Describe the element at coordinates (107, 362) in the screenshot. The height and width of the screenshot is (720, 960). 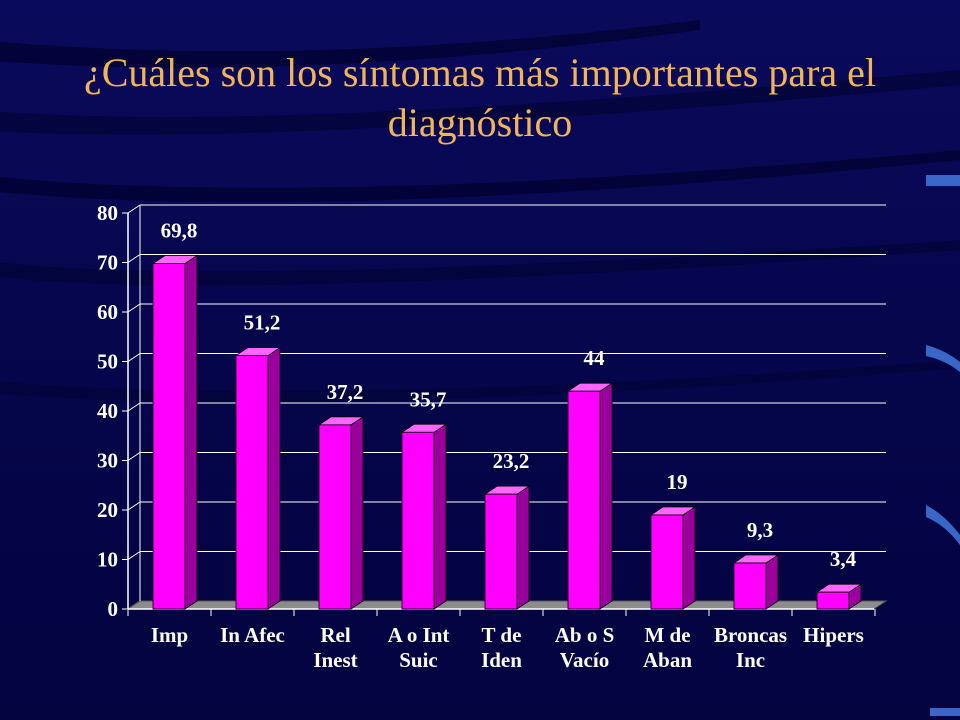
I see `y-tick-label: 50` at that location.